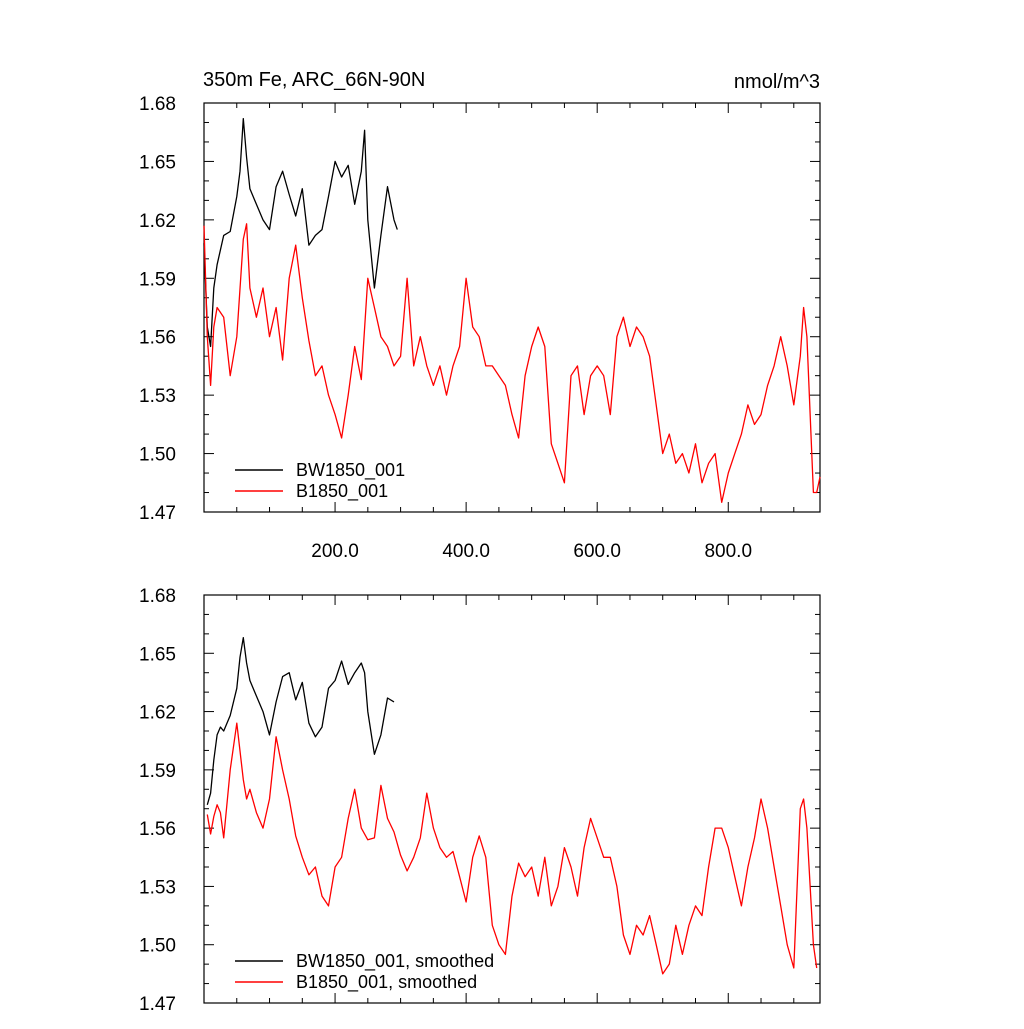  What do you see at coordinates (728, 551) in the screenshot?
I see `x-tick-label: 800.0` at bounding box center [728, 551].